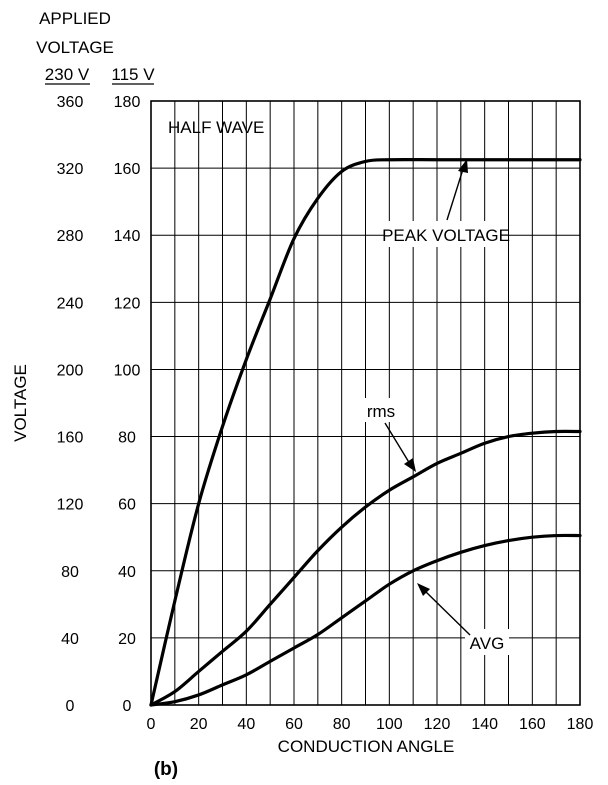 The image size is (608, 785). Describe the element at coordinates (70, 438) in the screenshot. I see `y-tick-label-230v: 160` at that location.